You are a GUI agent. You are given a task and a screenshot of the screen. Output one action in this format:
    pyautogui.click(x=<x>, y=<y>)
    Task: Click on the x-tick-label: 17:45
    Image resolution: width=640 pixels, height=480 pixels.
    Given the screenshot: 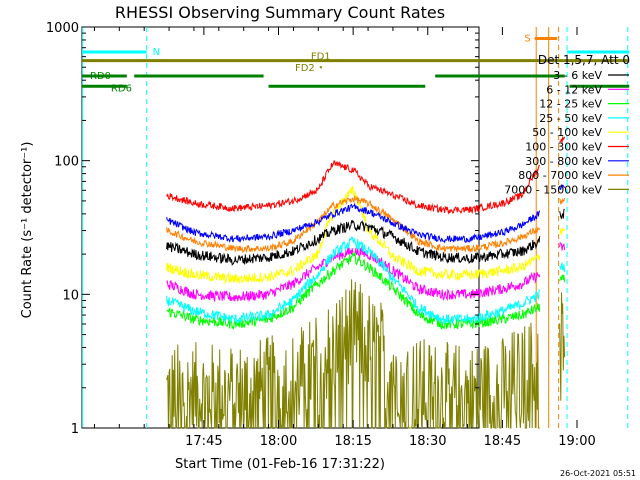 What is the action you would take?
    pyautogui.click(x=203, y=441)
    